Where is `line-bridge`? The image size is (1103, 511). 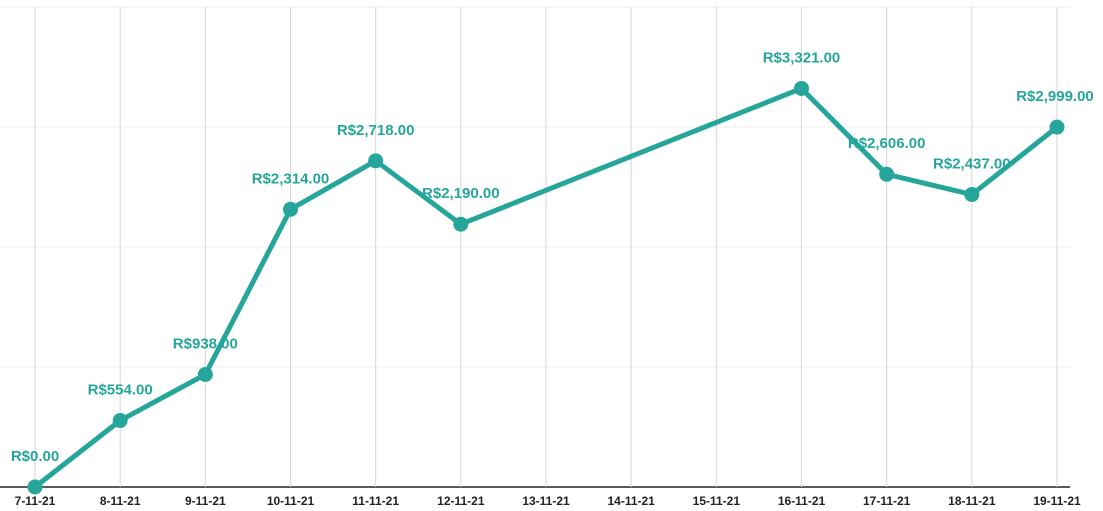
line-bridge is located at coordinates (631, 156).